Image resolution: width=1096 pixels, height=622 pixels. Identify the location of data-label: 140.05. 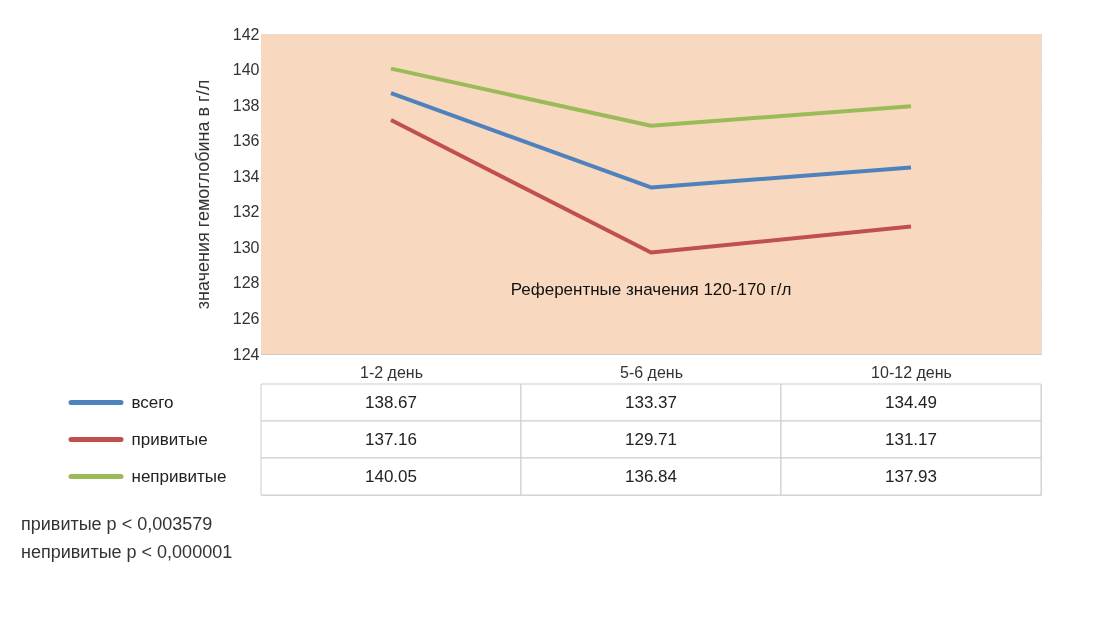
(391, 476).